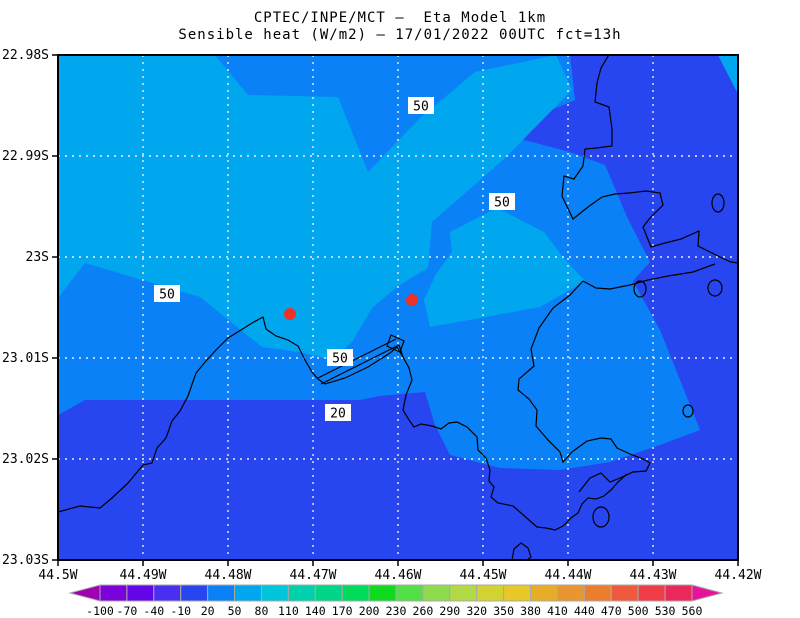  What do you see at coordinates (423, 611) in the screenshot?
I see `colorbar-tick-label: 260` at bounding box center [423, 611].